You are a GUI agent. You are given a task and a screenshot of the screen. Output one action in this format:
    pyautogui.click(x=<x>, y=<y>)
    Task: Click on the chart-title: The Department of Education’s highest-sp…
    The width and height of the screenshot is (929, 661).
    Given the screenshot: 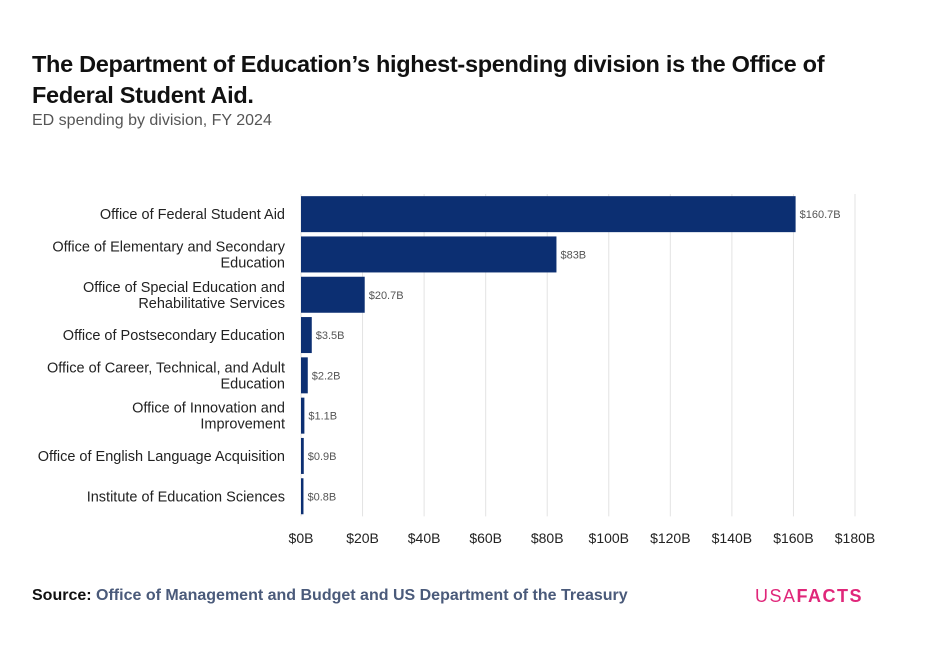 What is the action you would take?
    pyautogui.click(x=428, y=79)
    